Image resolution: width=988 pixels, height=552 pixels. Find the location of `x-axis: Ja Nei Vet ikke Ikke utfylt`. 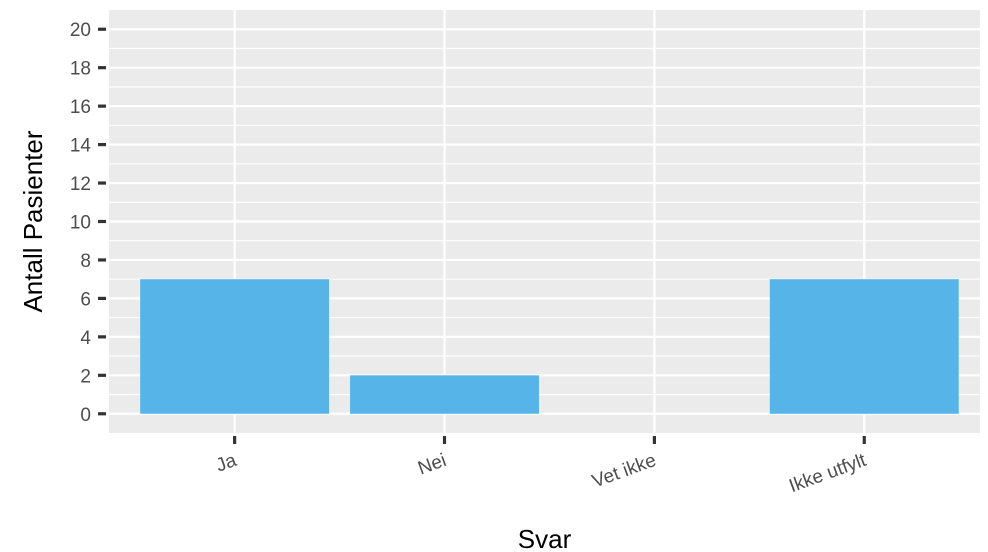

x-axis: Ja Nei Vet ikke Ikke utfylt is located at coordinates (541, 466).